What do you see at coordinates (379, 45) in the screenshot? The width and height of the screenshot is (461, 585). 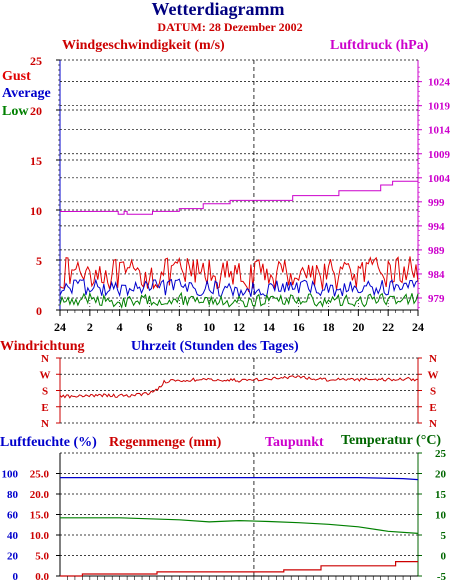 I see `pressure-axis-label: Luftdruck (hPa)` at bounding box center [379, 45].